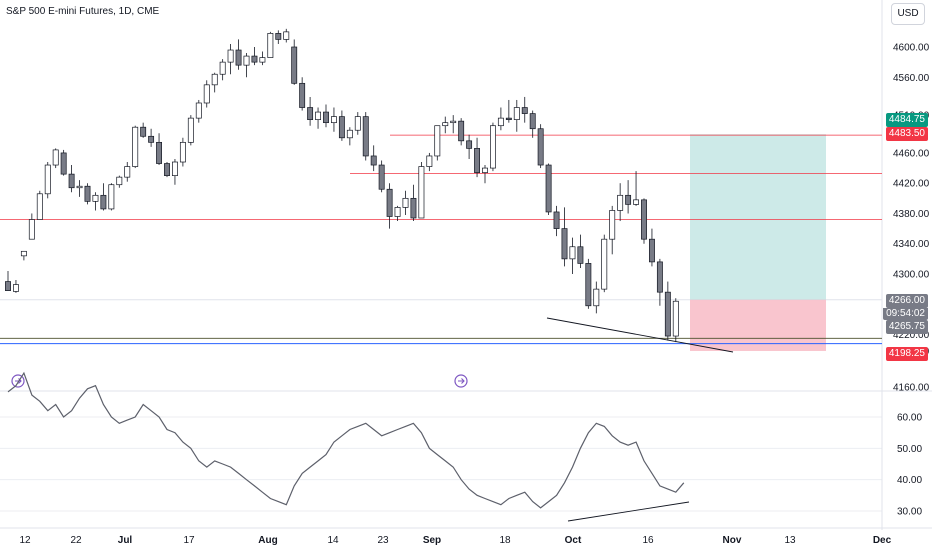 This screenshot has height=550, width=932. Describe the element at coordinates (790, 540) in the screenshot. I see `time-tick-label: 13` at that location.